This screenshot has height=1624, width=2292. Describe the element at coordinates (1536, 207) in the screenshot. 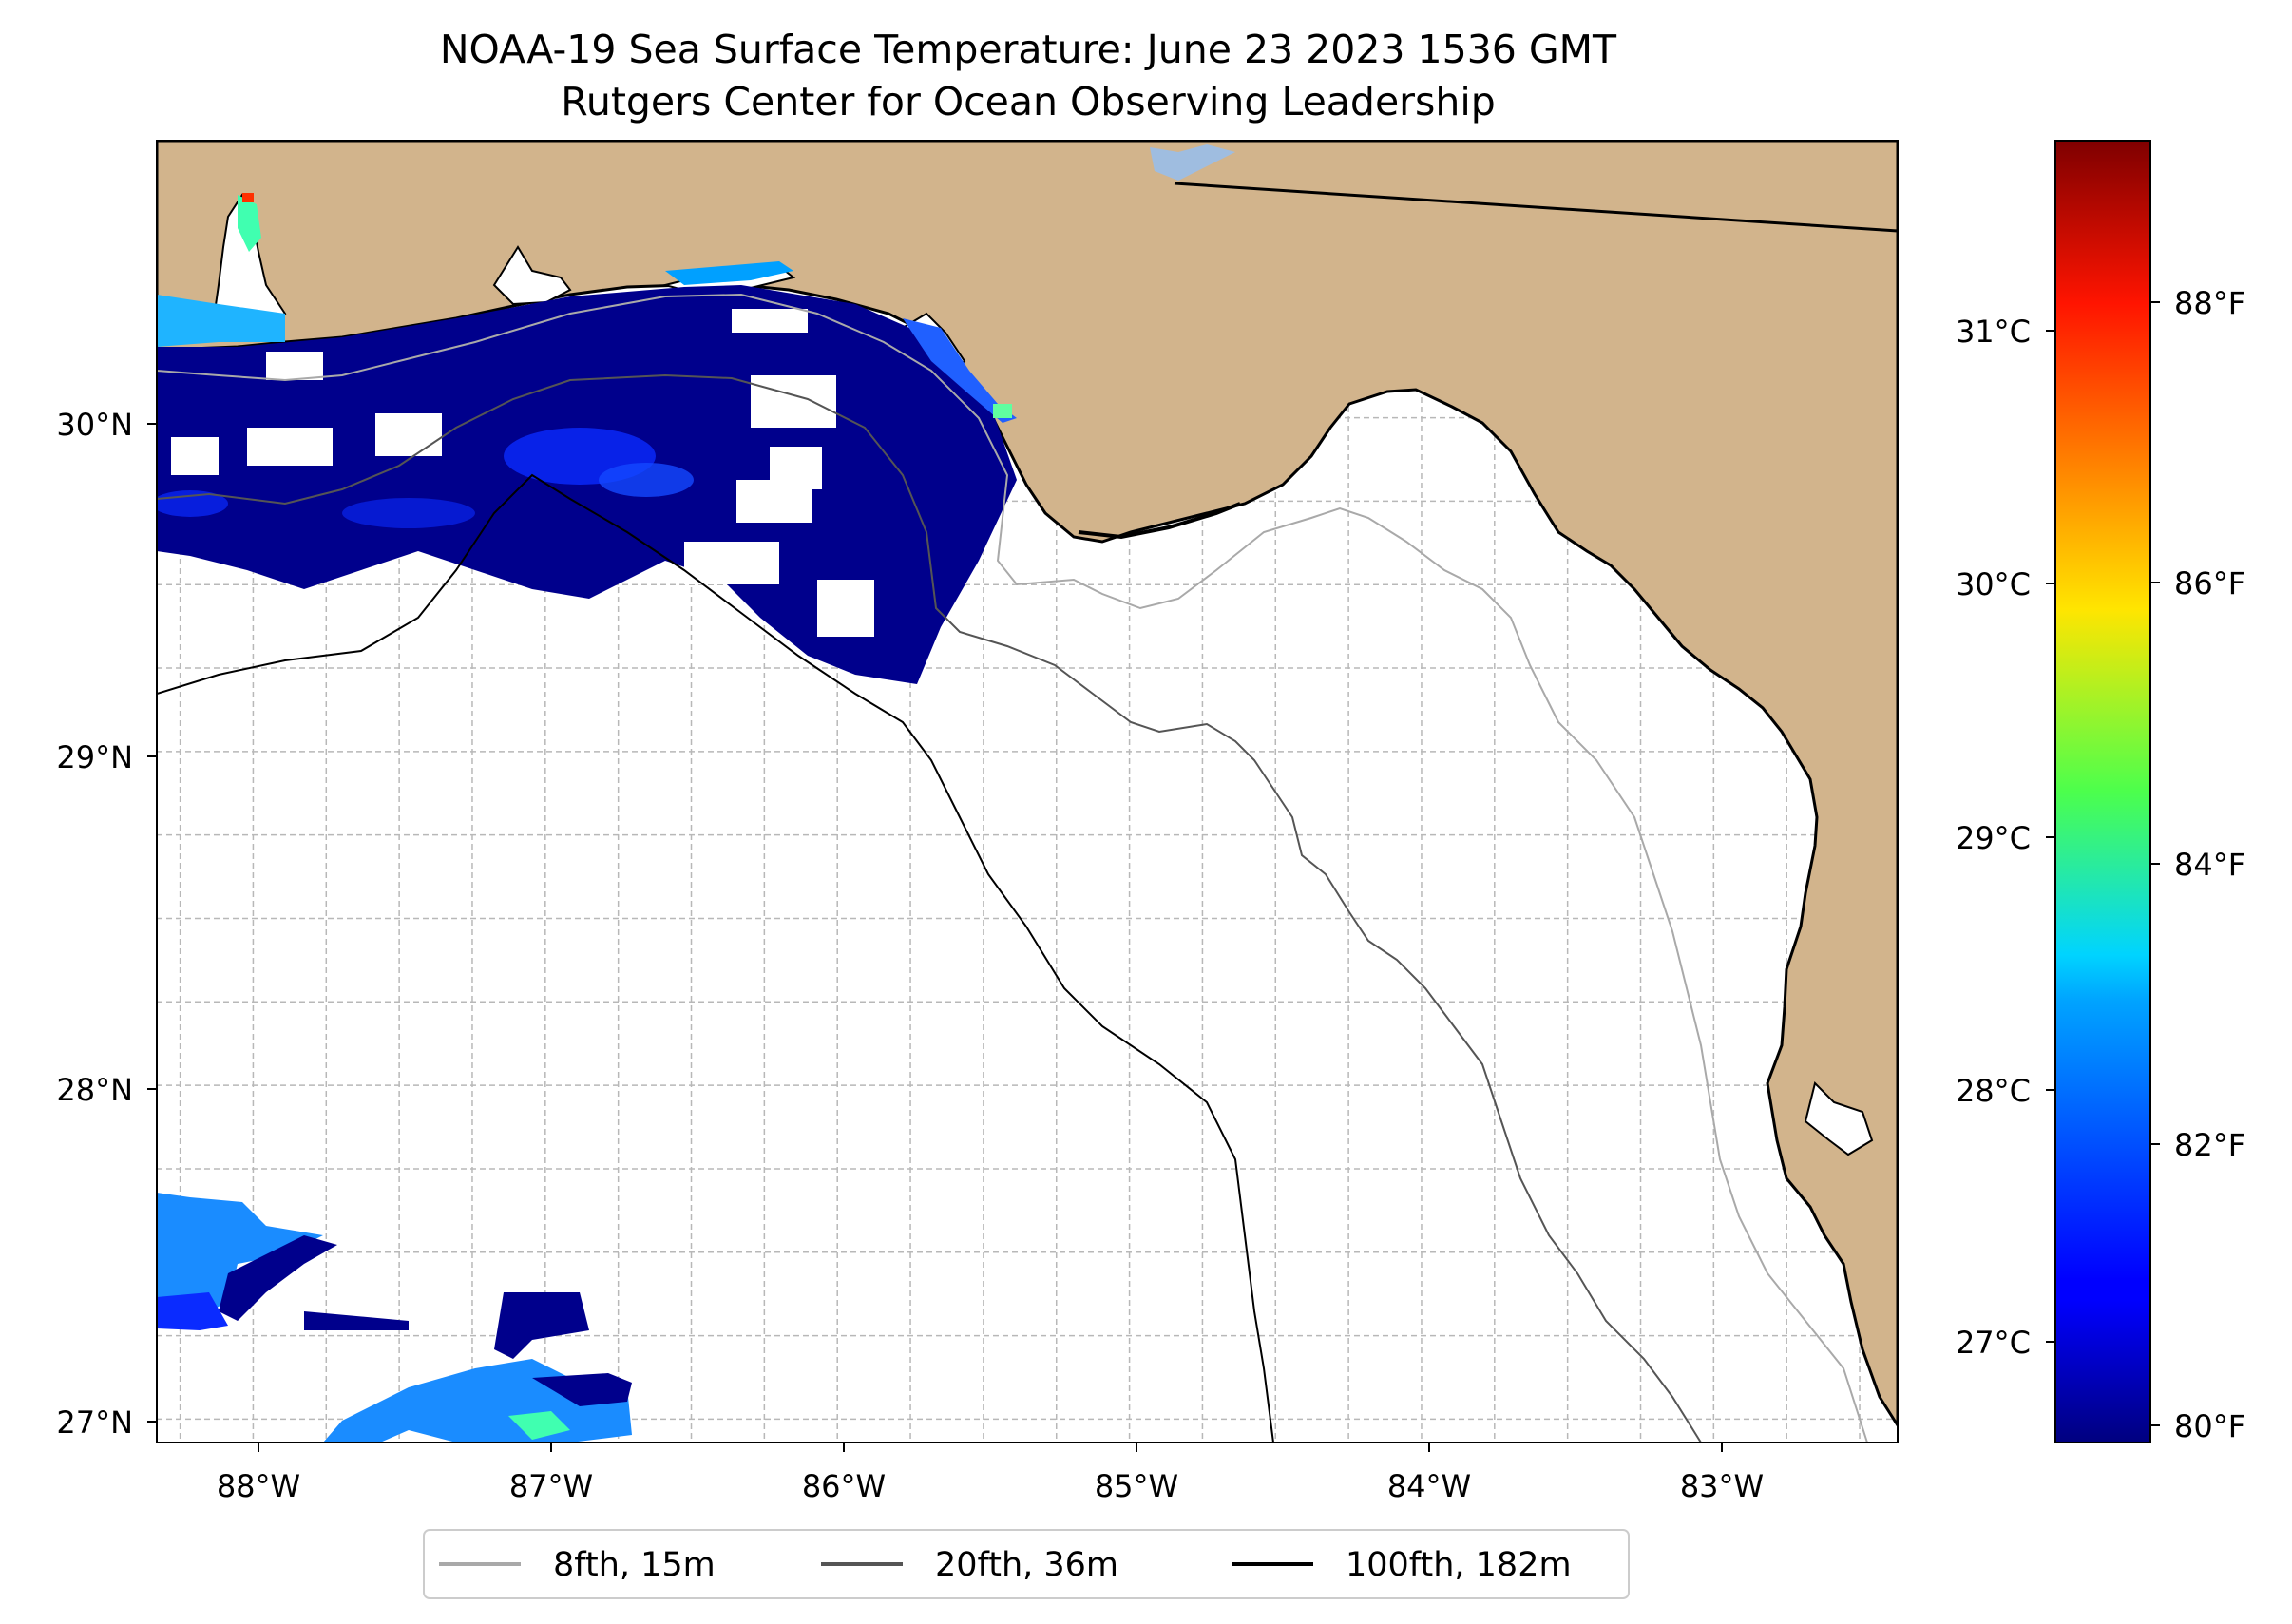

I see `state-boundary` at that location.